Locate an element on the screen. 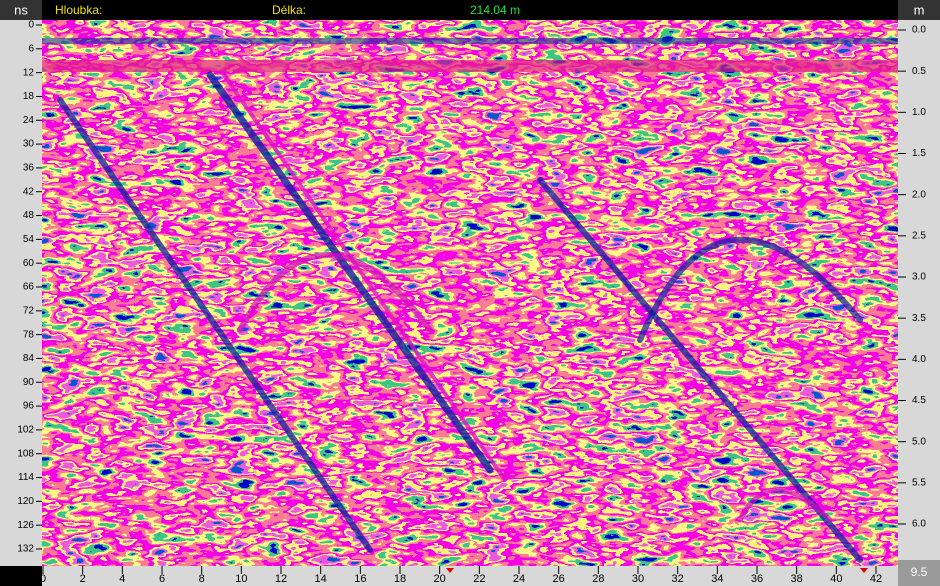 This screenshot has width=940, height=586. right-tick-label: 4.5 is located at coordinates (919, 400).